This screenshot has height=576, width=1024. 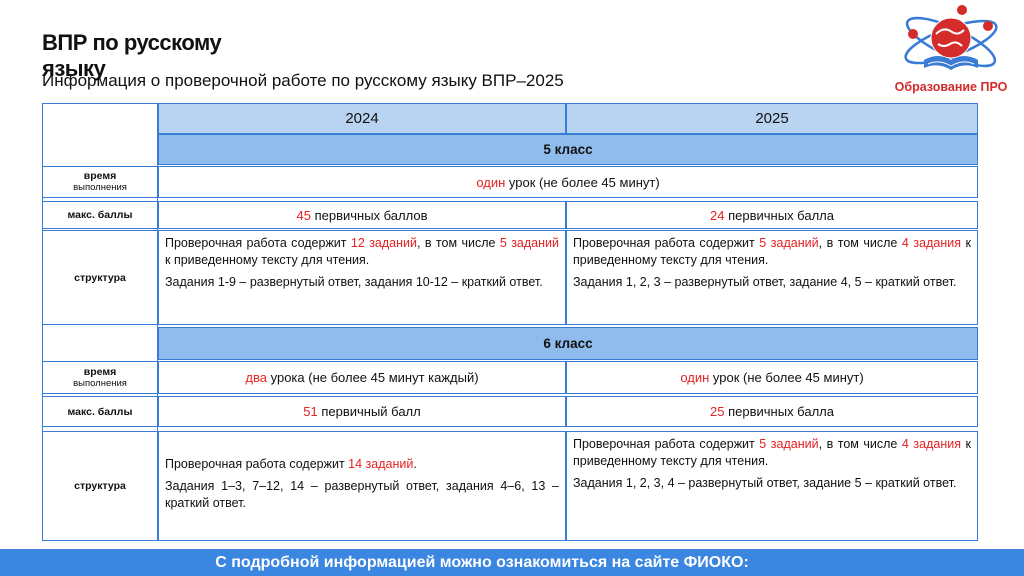 What do you see at coordinates (568, 149) in the screenshot?
I see `grade-5-header: 5 класс` at bounding box center [568, 149].